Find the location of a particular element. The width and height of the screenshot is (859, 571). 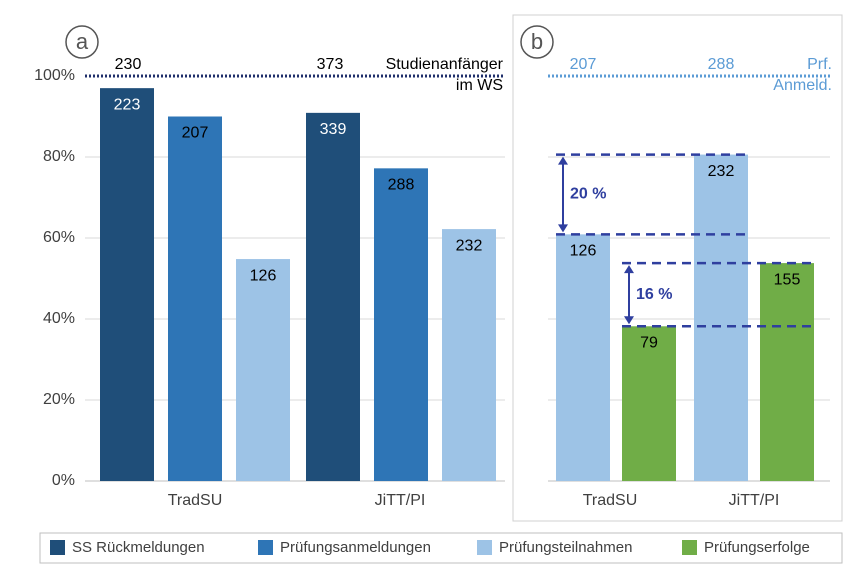

panel-label: a is located at coordinates (82, 41).